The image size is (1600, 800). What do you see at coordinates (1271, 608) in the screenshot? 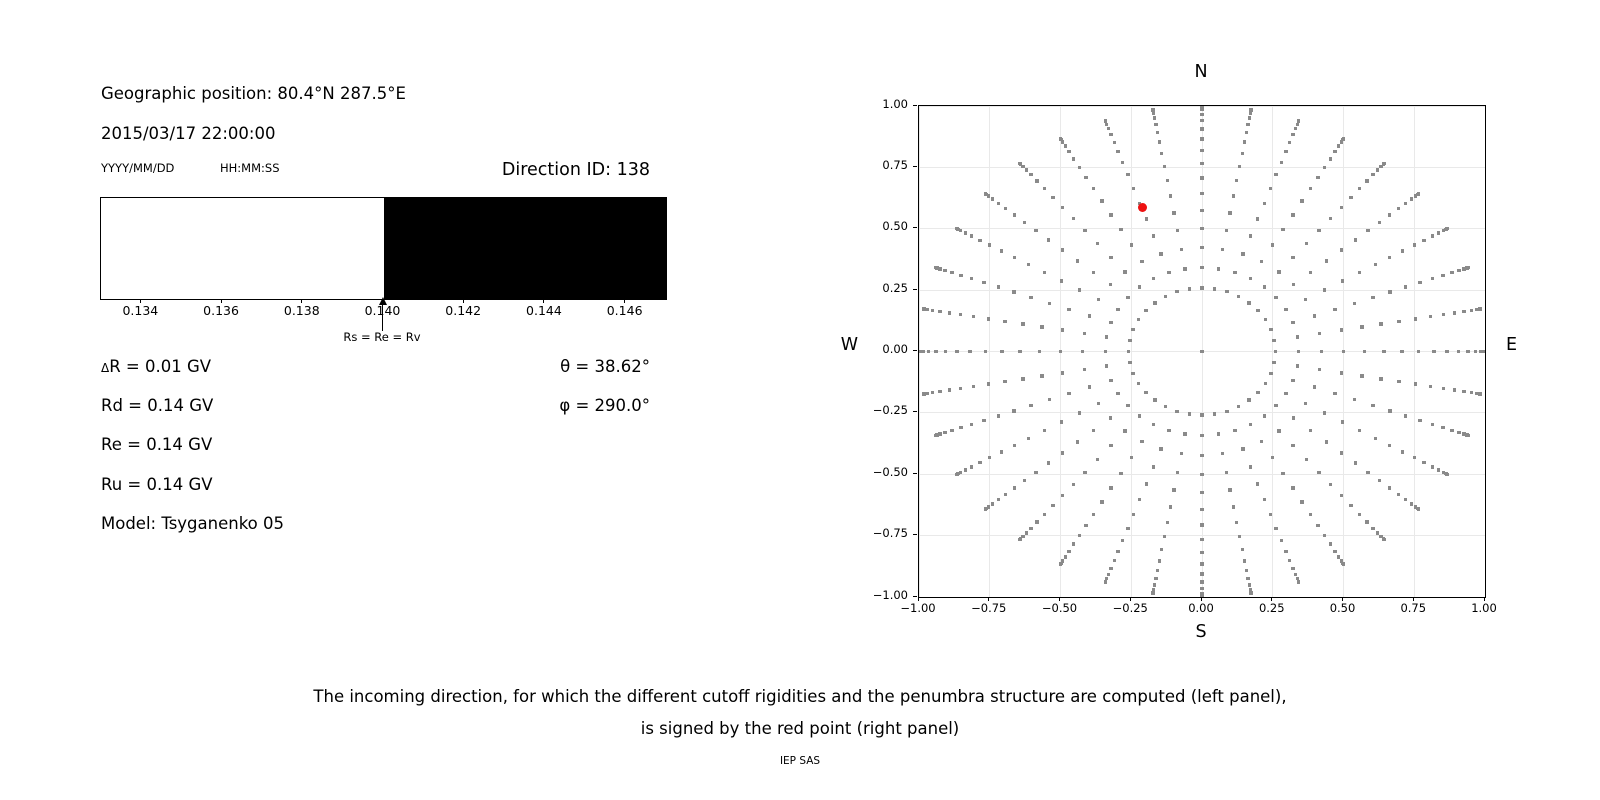
I see `x-tick-label: 0.25` at bounding box center [1271, 608].